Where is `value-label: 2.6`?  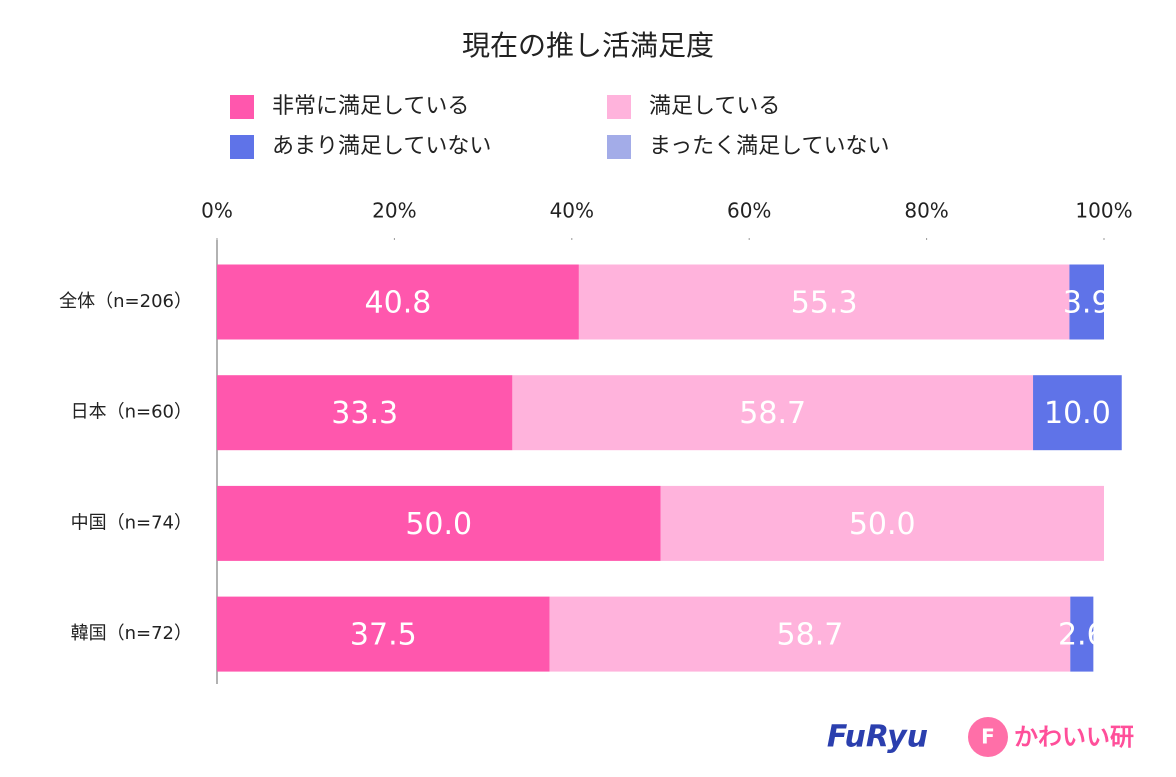
value-label: 2.6 is located at coordinates (1082, 635).